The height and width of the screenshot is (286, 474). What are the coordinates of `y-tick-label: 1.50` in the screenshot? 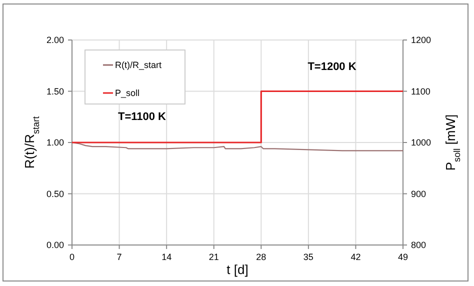 It's located at (55, 91).